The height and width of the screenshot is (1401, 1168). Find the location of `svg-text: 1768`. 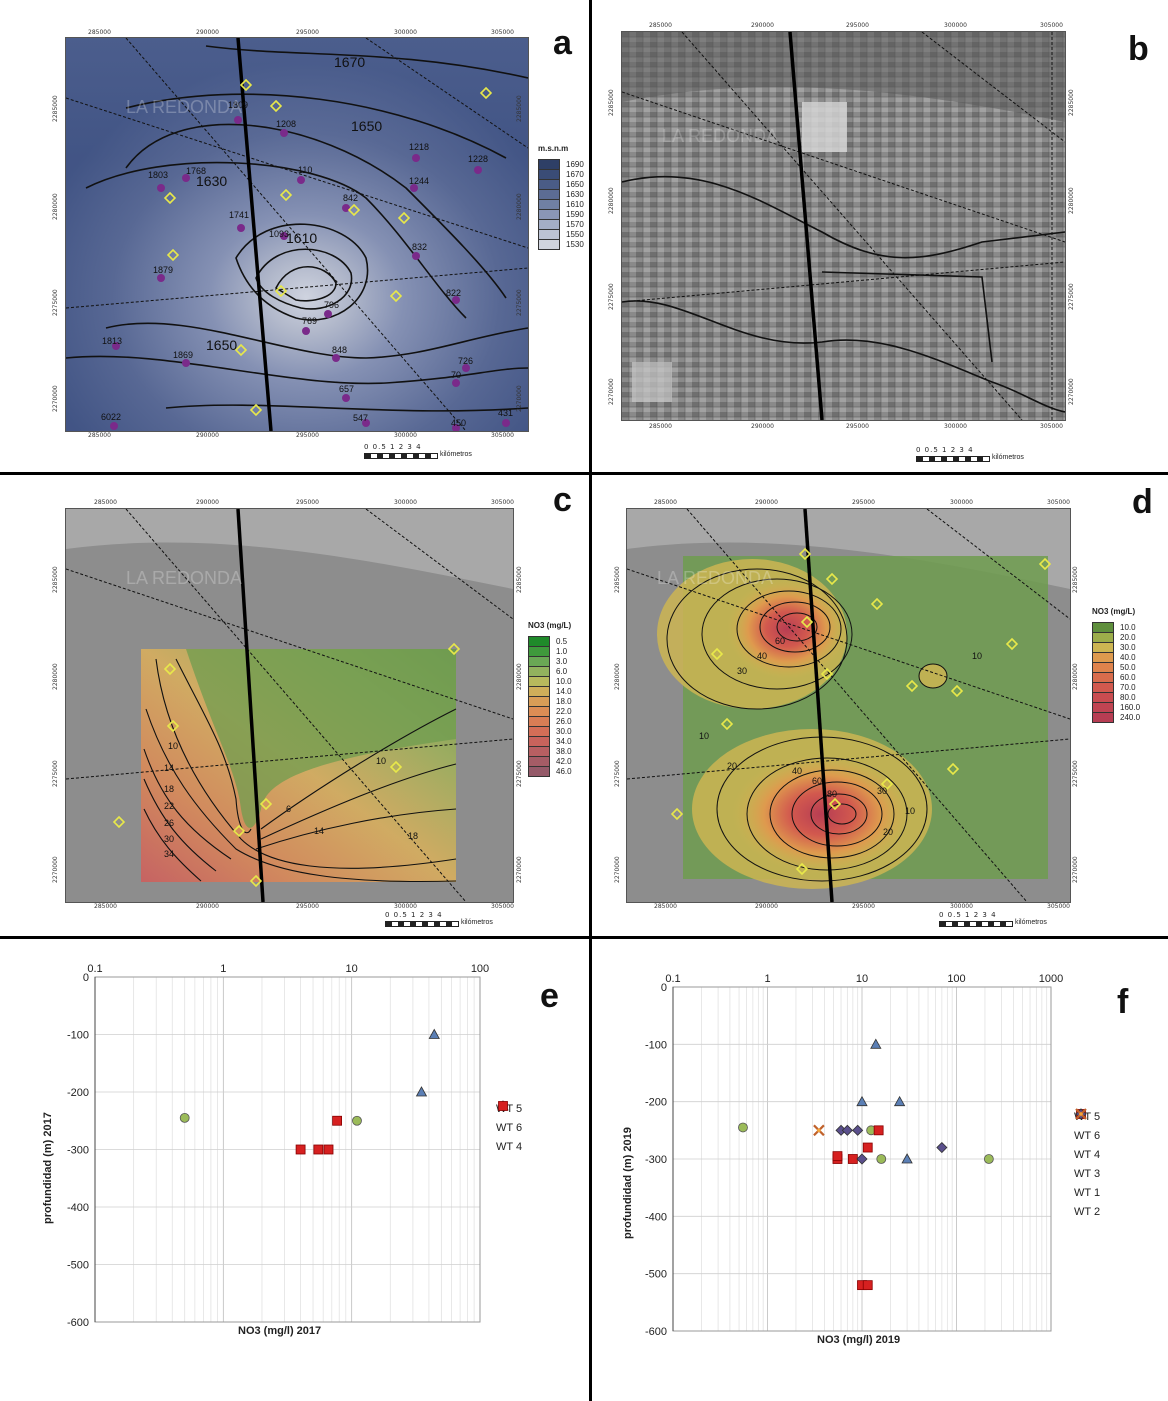

svg-text: 1768 is located at coordinates (196, 171).